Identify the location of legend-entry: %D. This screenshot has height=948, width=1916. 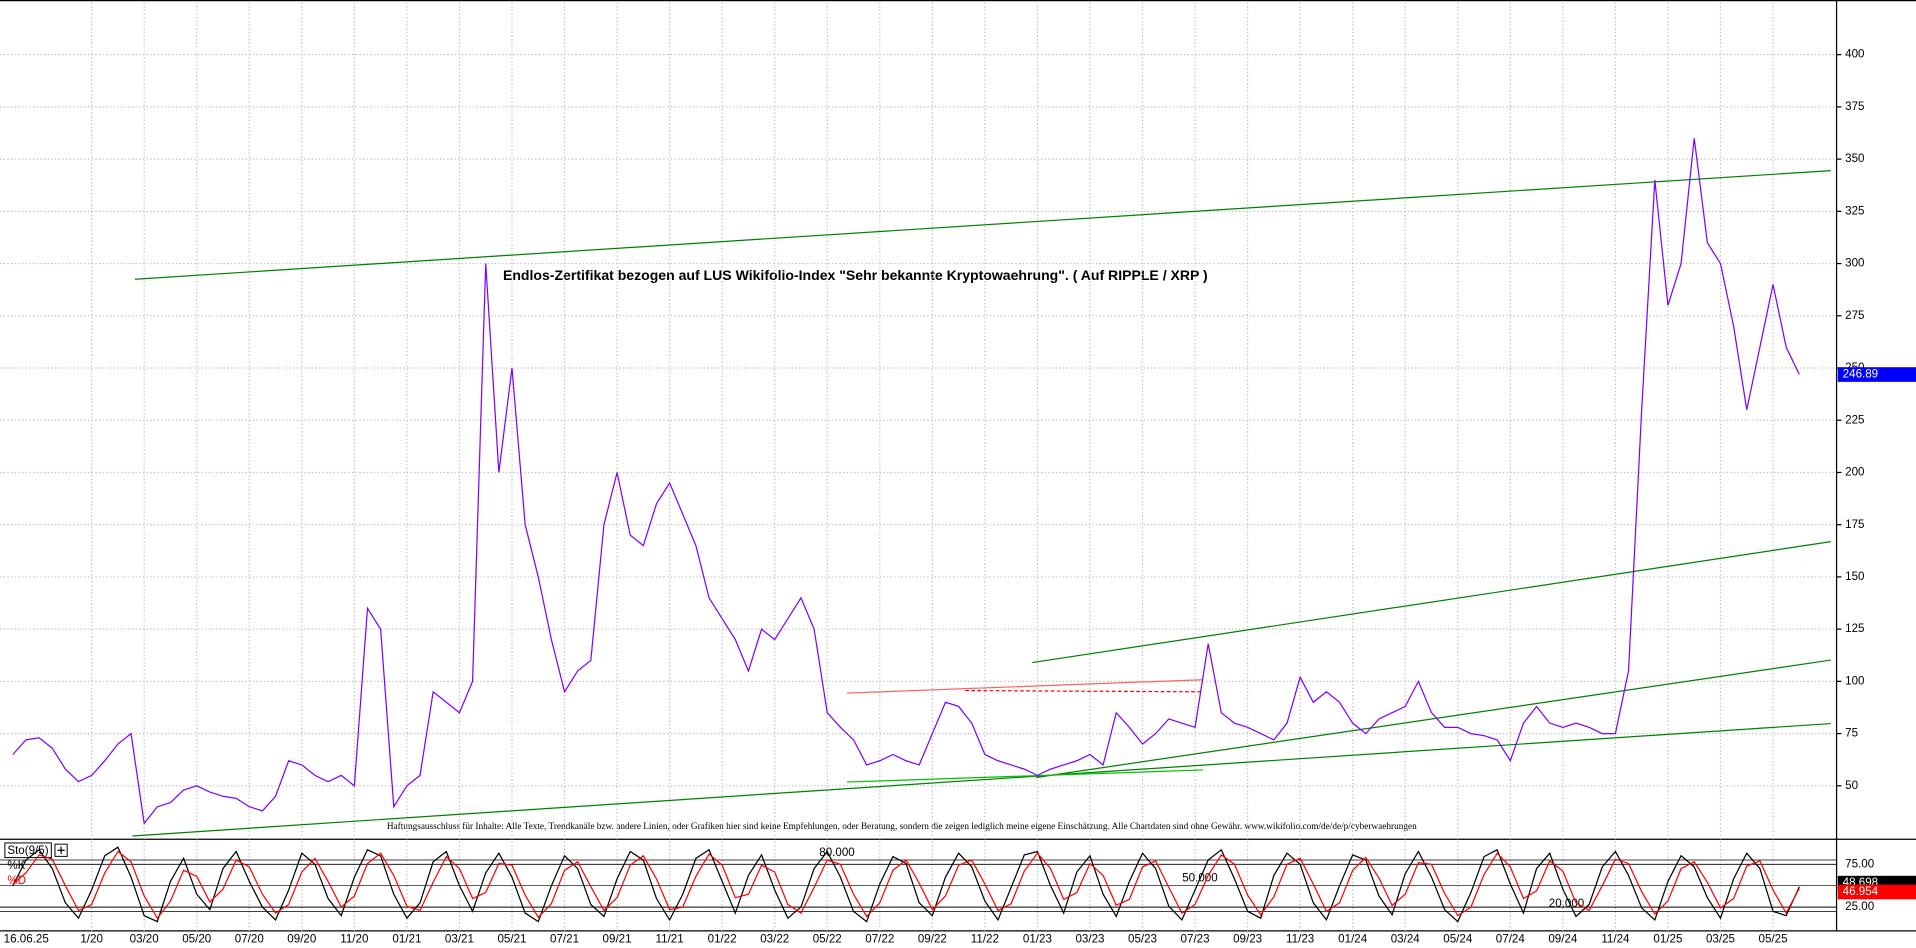
(16, 880).